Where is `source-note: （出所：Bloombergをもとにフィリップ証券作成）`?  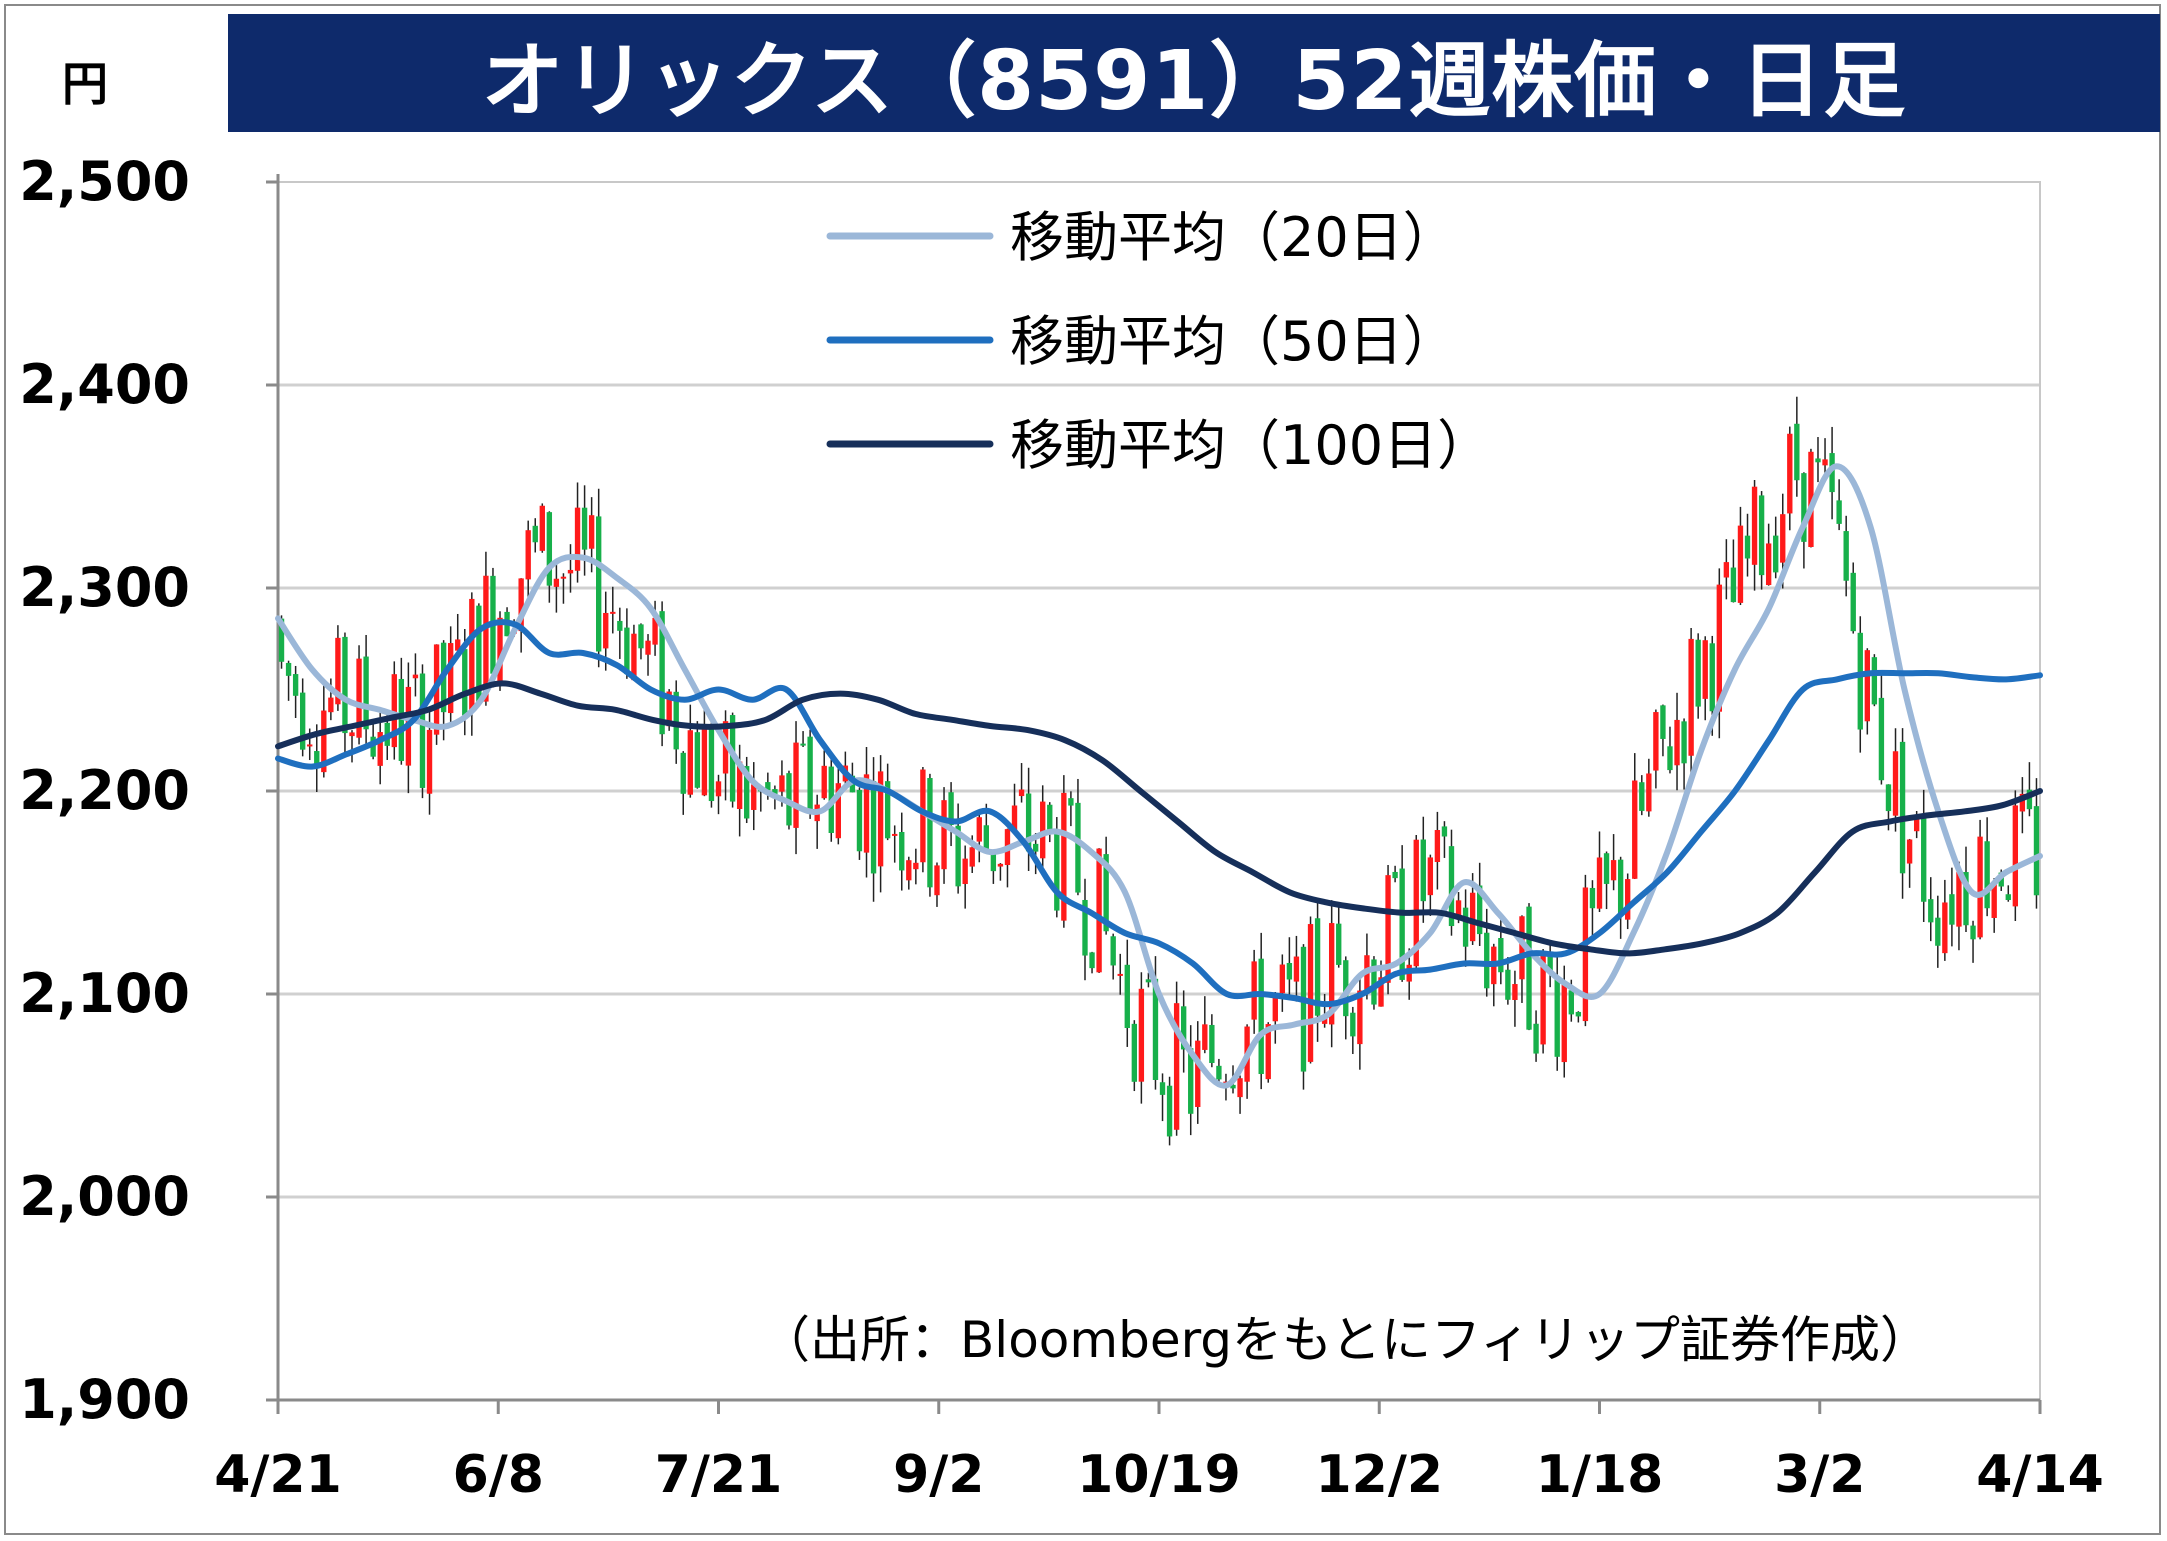
source-note: （出所：Bloombergをもとにフィリップ証券作成） is located at coordinates (1345, 1340).